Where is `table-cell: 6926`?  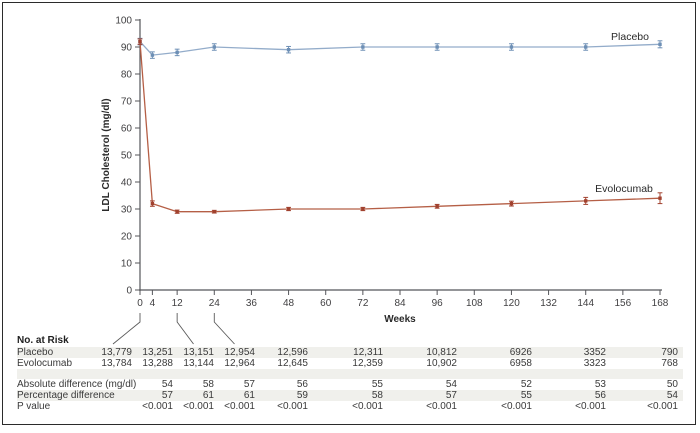 table-cell: 6926 is located at coordinates (520, 352).